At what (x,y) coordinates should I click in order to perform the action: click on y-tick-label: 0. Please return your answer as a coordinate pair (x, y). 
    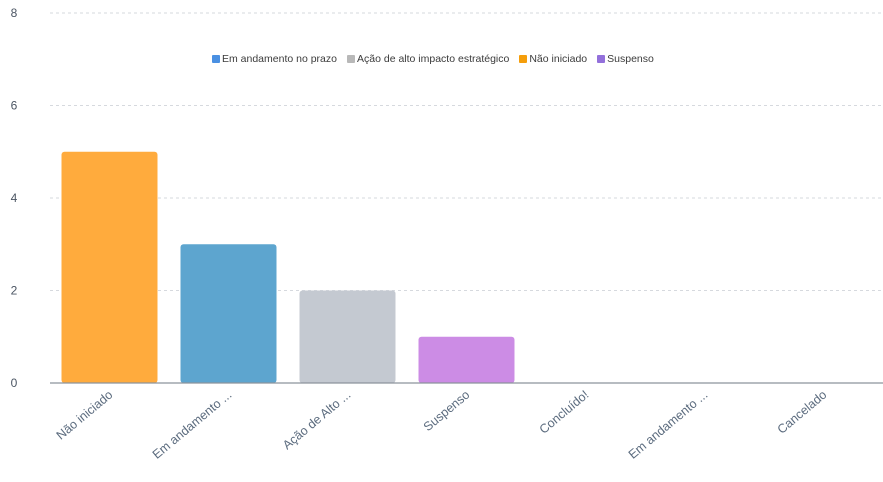
    Looking at the image, I should click on (14, 383).